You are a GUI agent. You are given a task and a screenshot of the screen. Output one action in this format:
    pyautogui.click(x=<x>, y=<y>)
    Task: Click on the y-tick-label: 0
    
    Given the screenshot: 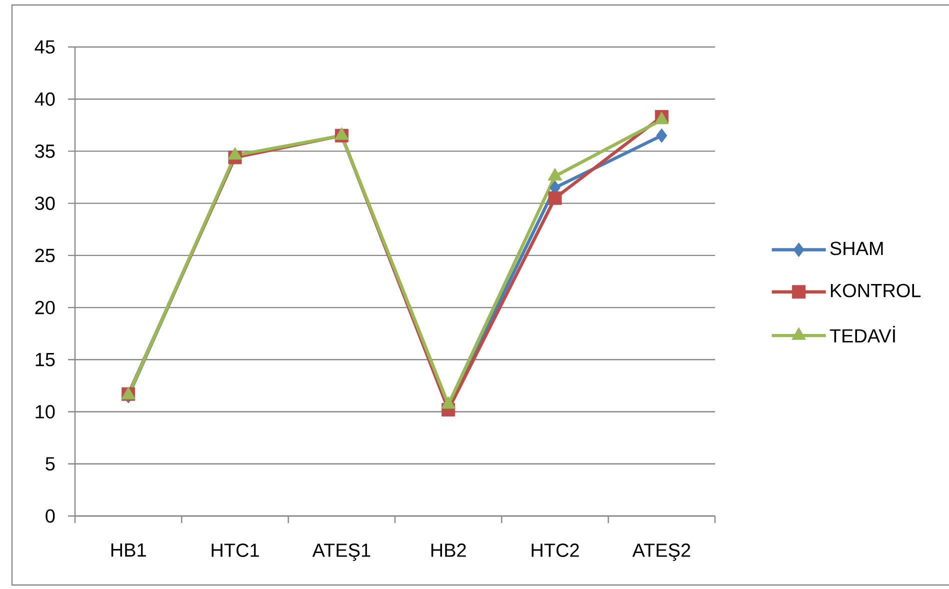 What is the action you would take?
    pyautogui.click(x=50, y=516)
    